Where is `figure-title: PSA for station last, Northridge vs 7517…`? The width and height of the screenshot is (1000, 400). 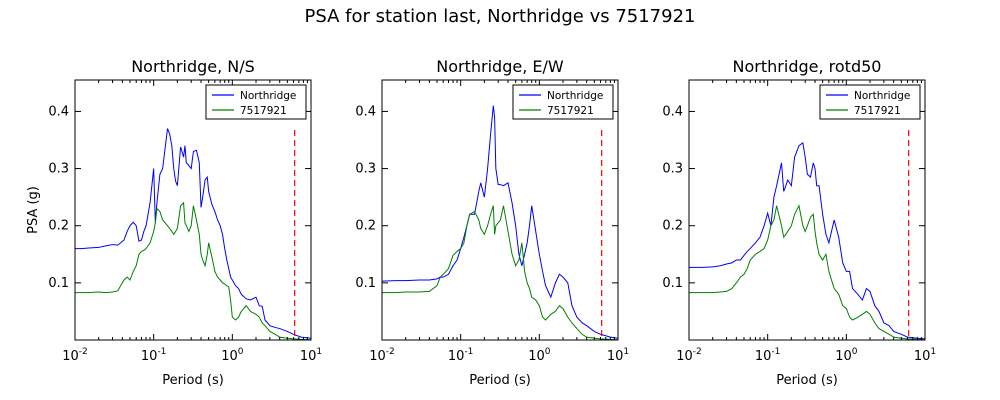
figure-title: PSA for station last, Northridge vs 7517… is located at coordinates (500, 16).